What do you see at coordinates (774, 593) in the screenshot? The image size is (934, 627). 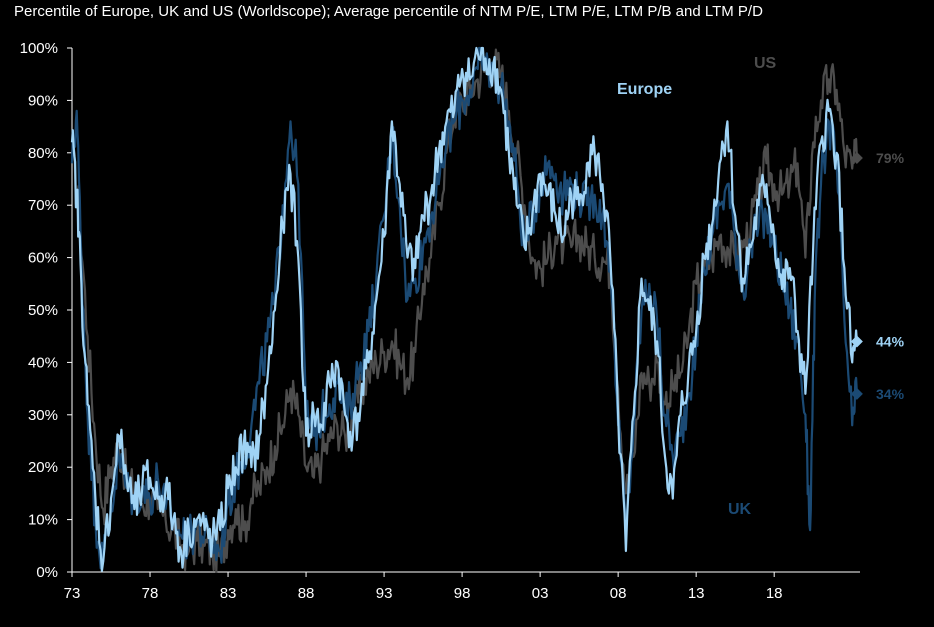 I see `x-tick-label: 18` at bounding box center [774, 593].